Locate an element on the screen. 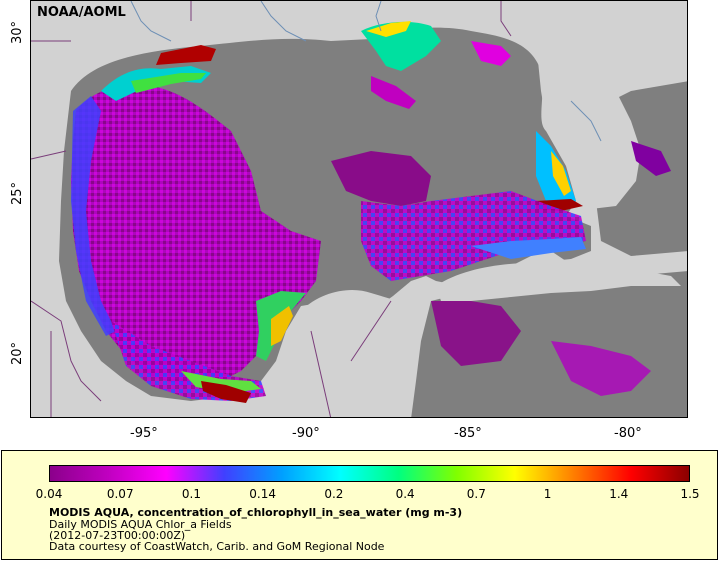  tampaulipas-coastal-blue is located at coordinates (93, 216).